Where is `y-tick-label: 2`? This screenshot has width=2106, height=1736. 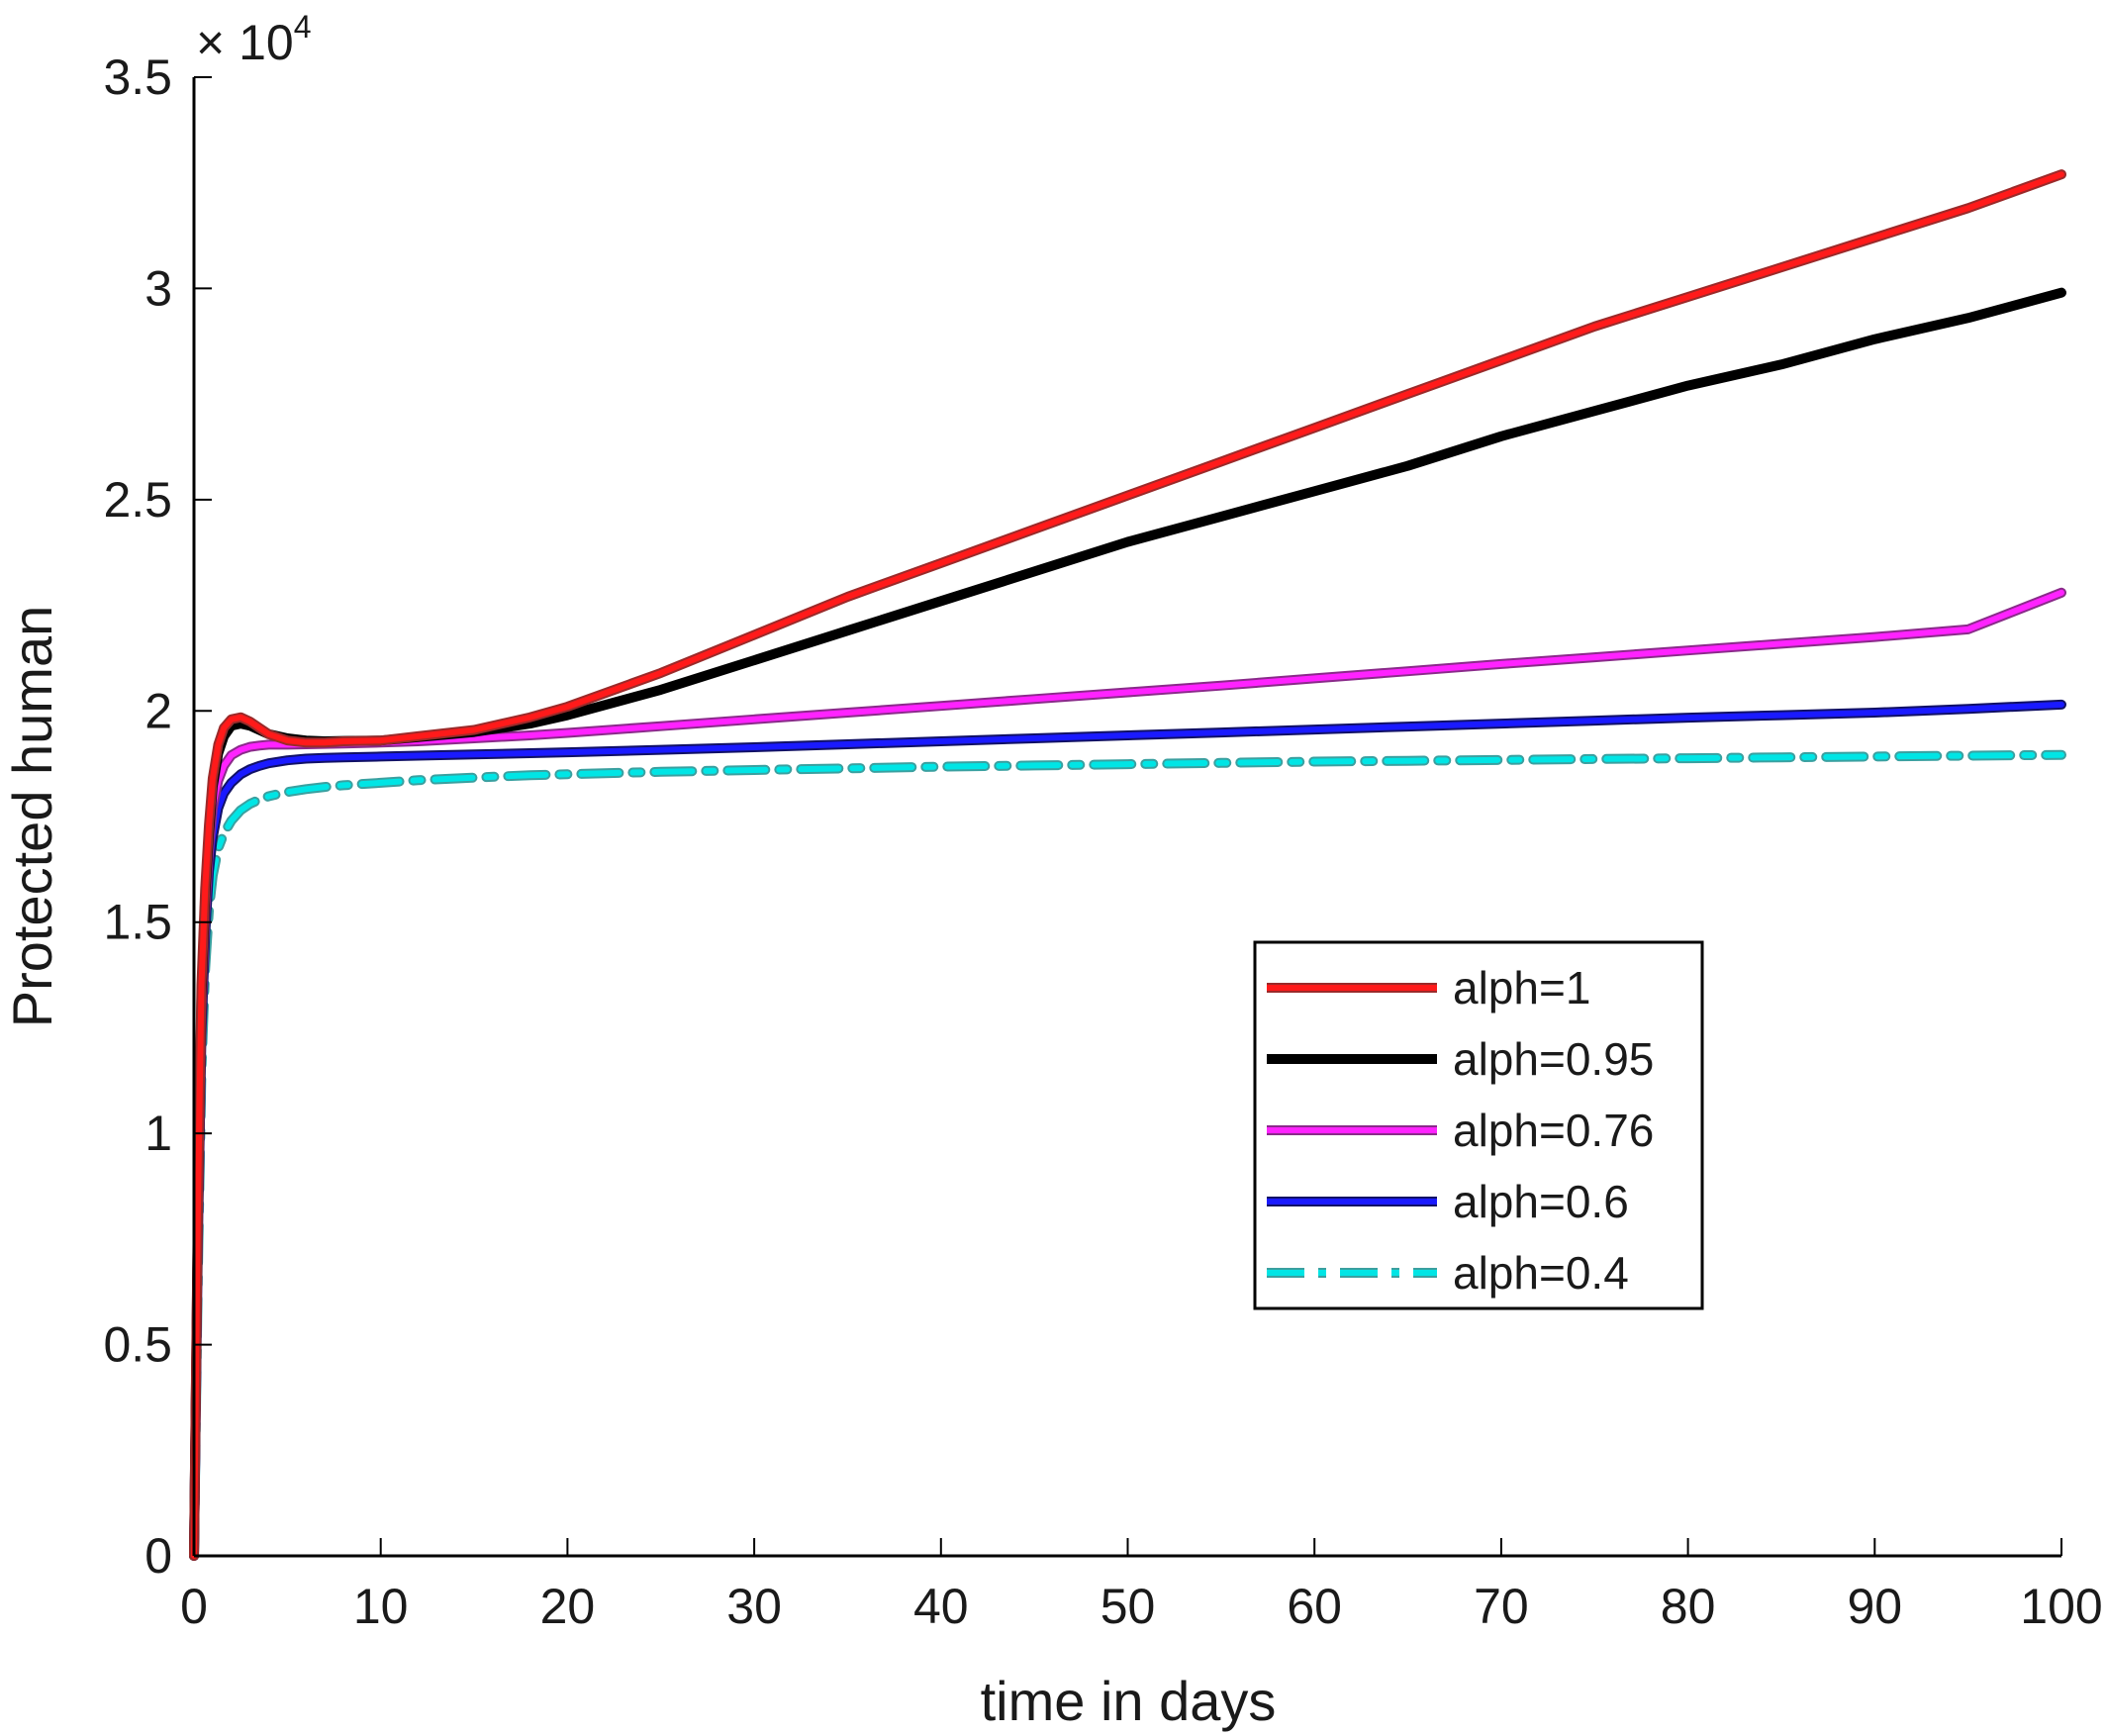 y-tick-label: 2 is located at coordinates (158, 710).